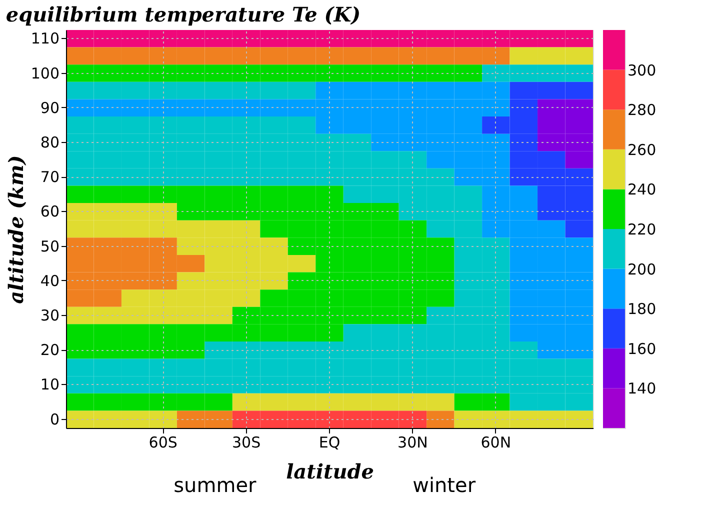  I want to click on y-tick-label: 0, so click(55, 419).